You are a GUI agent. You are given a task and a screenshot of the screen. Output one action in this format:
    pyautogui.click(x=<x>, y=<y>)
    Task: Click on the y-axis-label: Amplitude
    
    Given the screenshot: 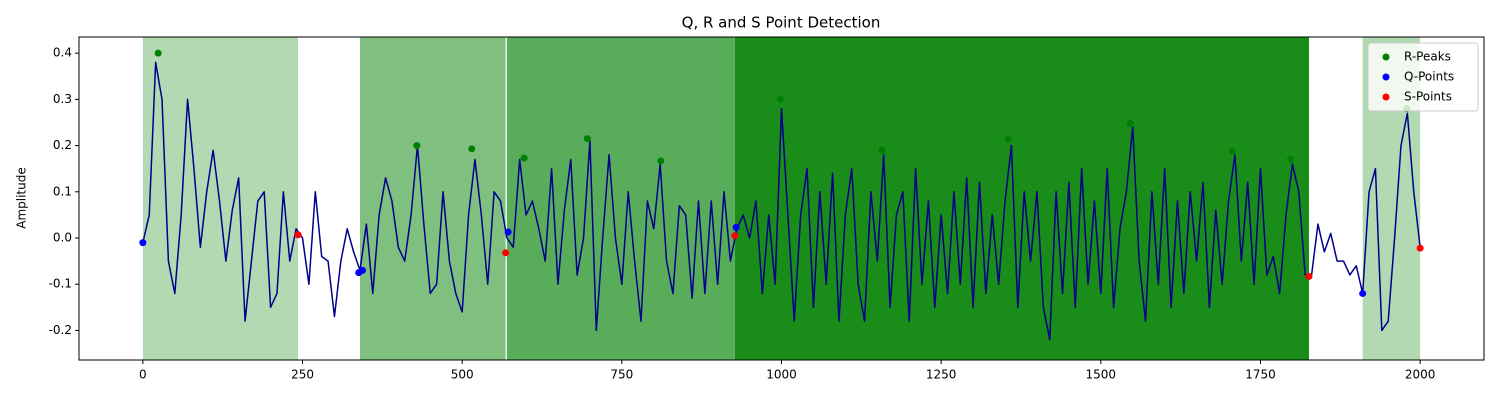 What is the action you would take?
    pyautogui.click(x=22, y=198)
    